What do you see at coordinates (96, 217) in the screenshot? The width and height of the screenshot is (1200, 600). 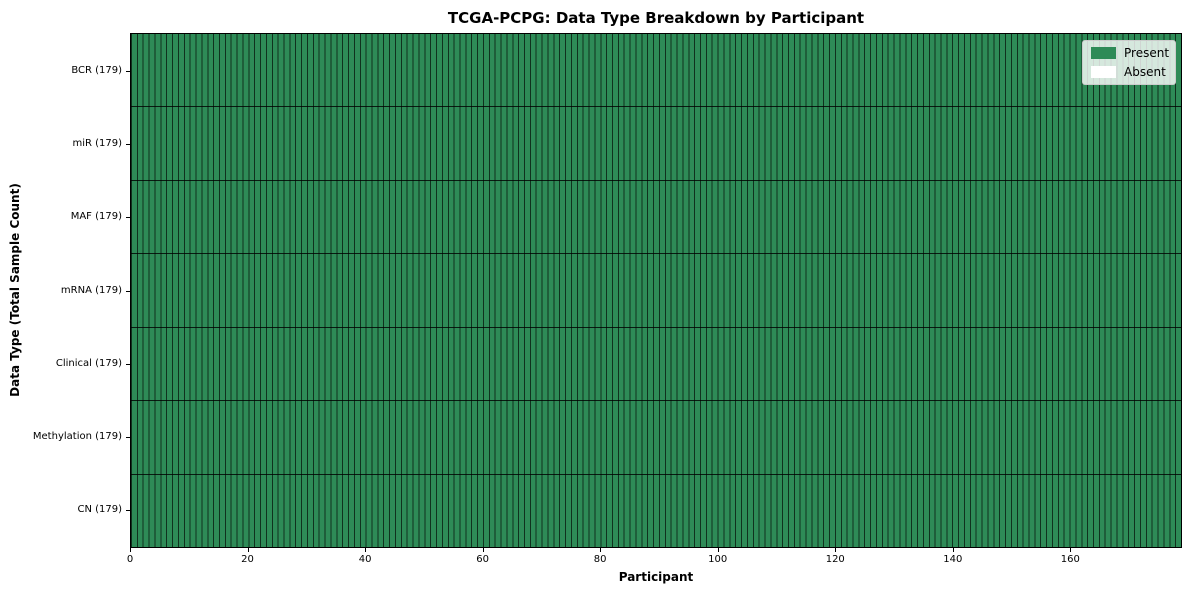 I see `y-tick-label: MAF (179)` at bounding box center [96, 217].